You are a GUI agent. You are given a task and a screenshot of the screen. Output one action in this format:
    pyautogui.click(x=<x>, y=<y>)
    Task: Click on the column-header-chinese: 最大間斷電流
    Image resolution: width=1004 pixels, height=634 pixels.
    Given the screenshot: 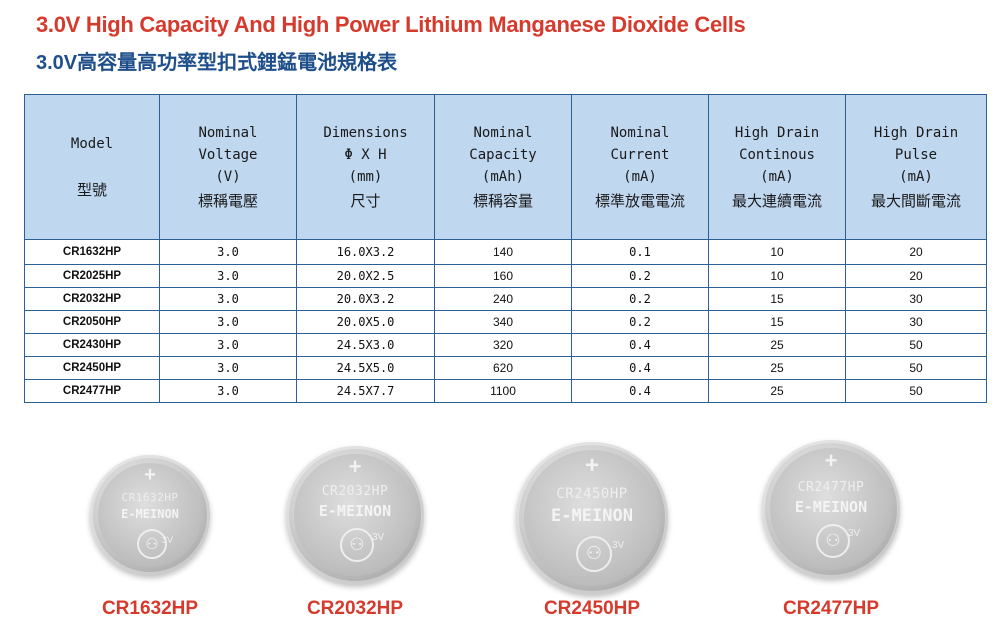 What is the action you would take?
    pyautogui.click(x=915, y=201)
    